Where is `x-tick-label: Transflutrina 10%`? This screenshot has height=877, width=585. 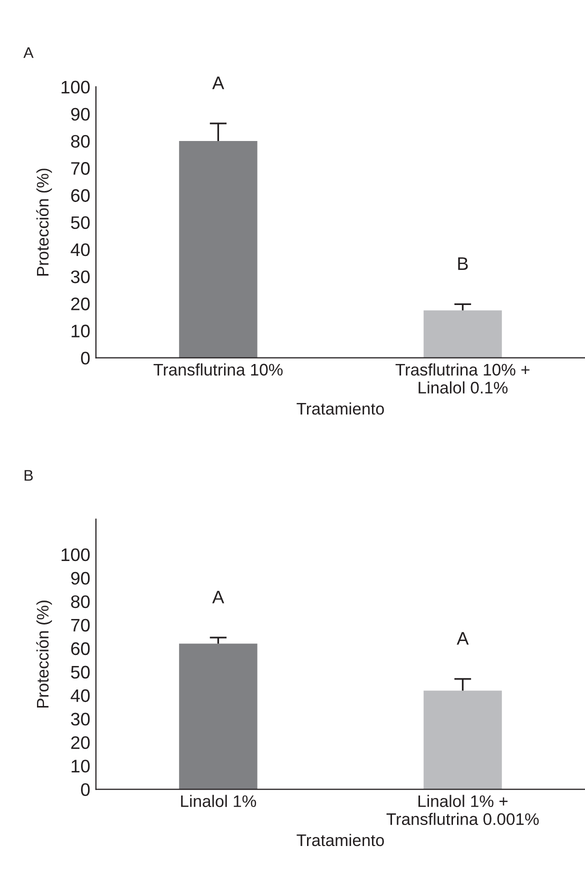 x-tick-label: Transflutrina 10% is located at coordinates (218, 369).